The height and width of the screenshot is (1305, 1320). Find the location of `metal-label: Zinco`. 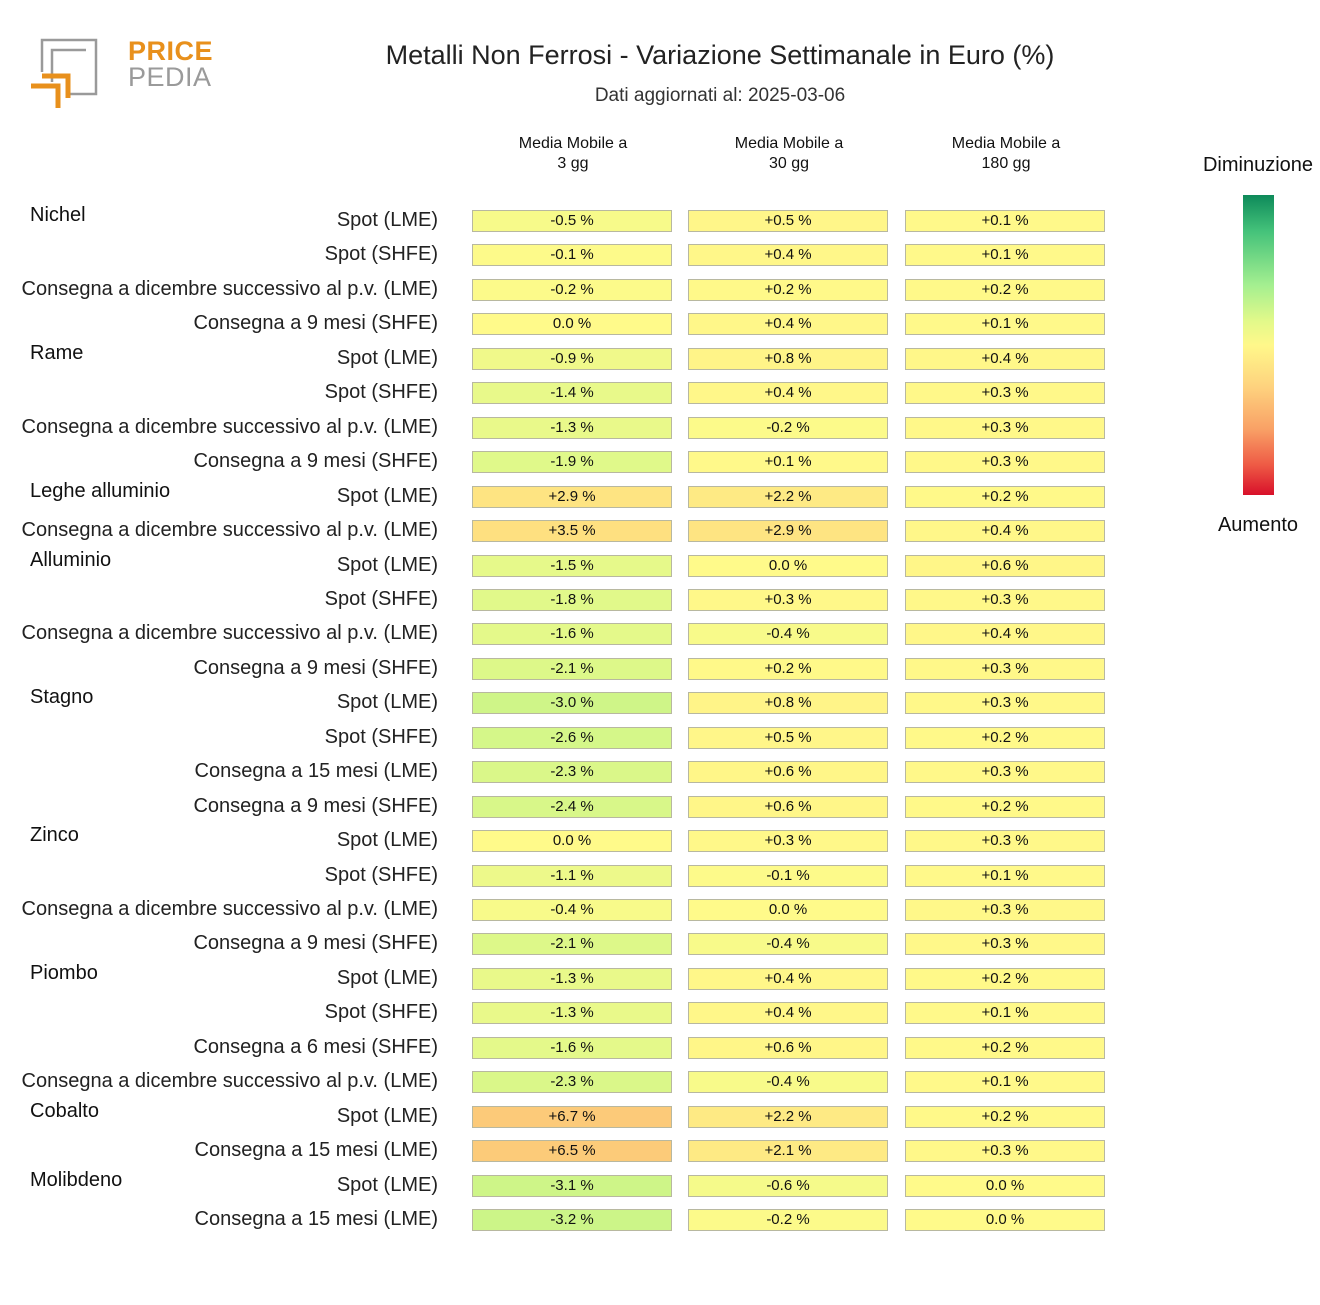

metal-label: Zinco is located at coordinates (54, 835).